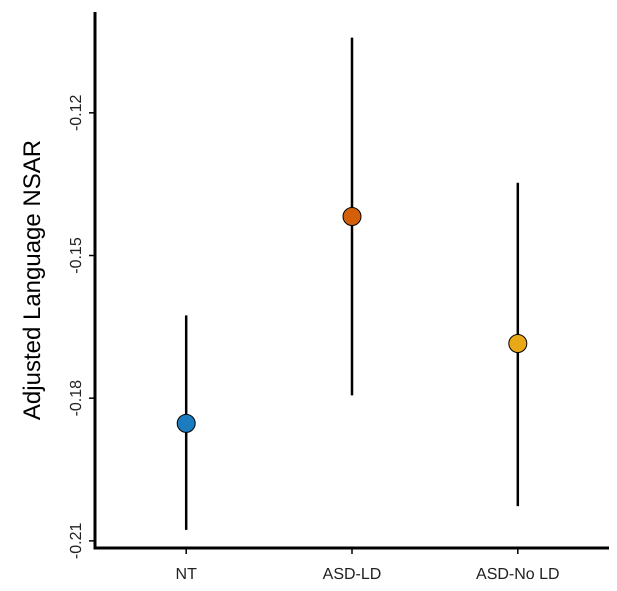 The height and width of the screenshot is (591, 617). I want to click on x-tick-label: ASD-LD, so click(352, 574).